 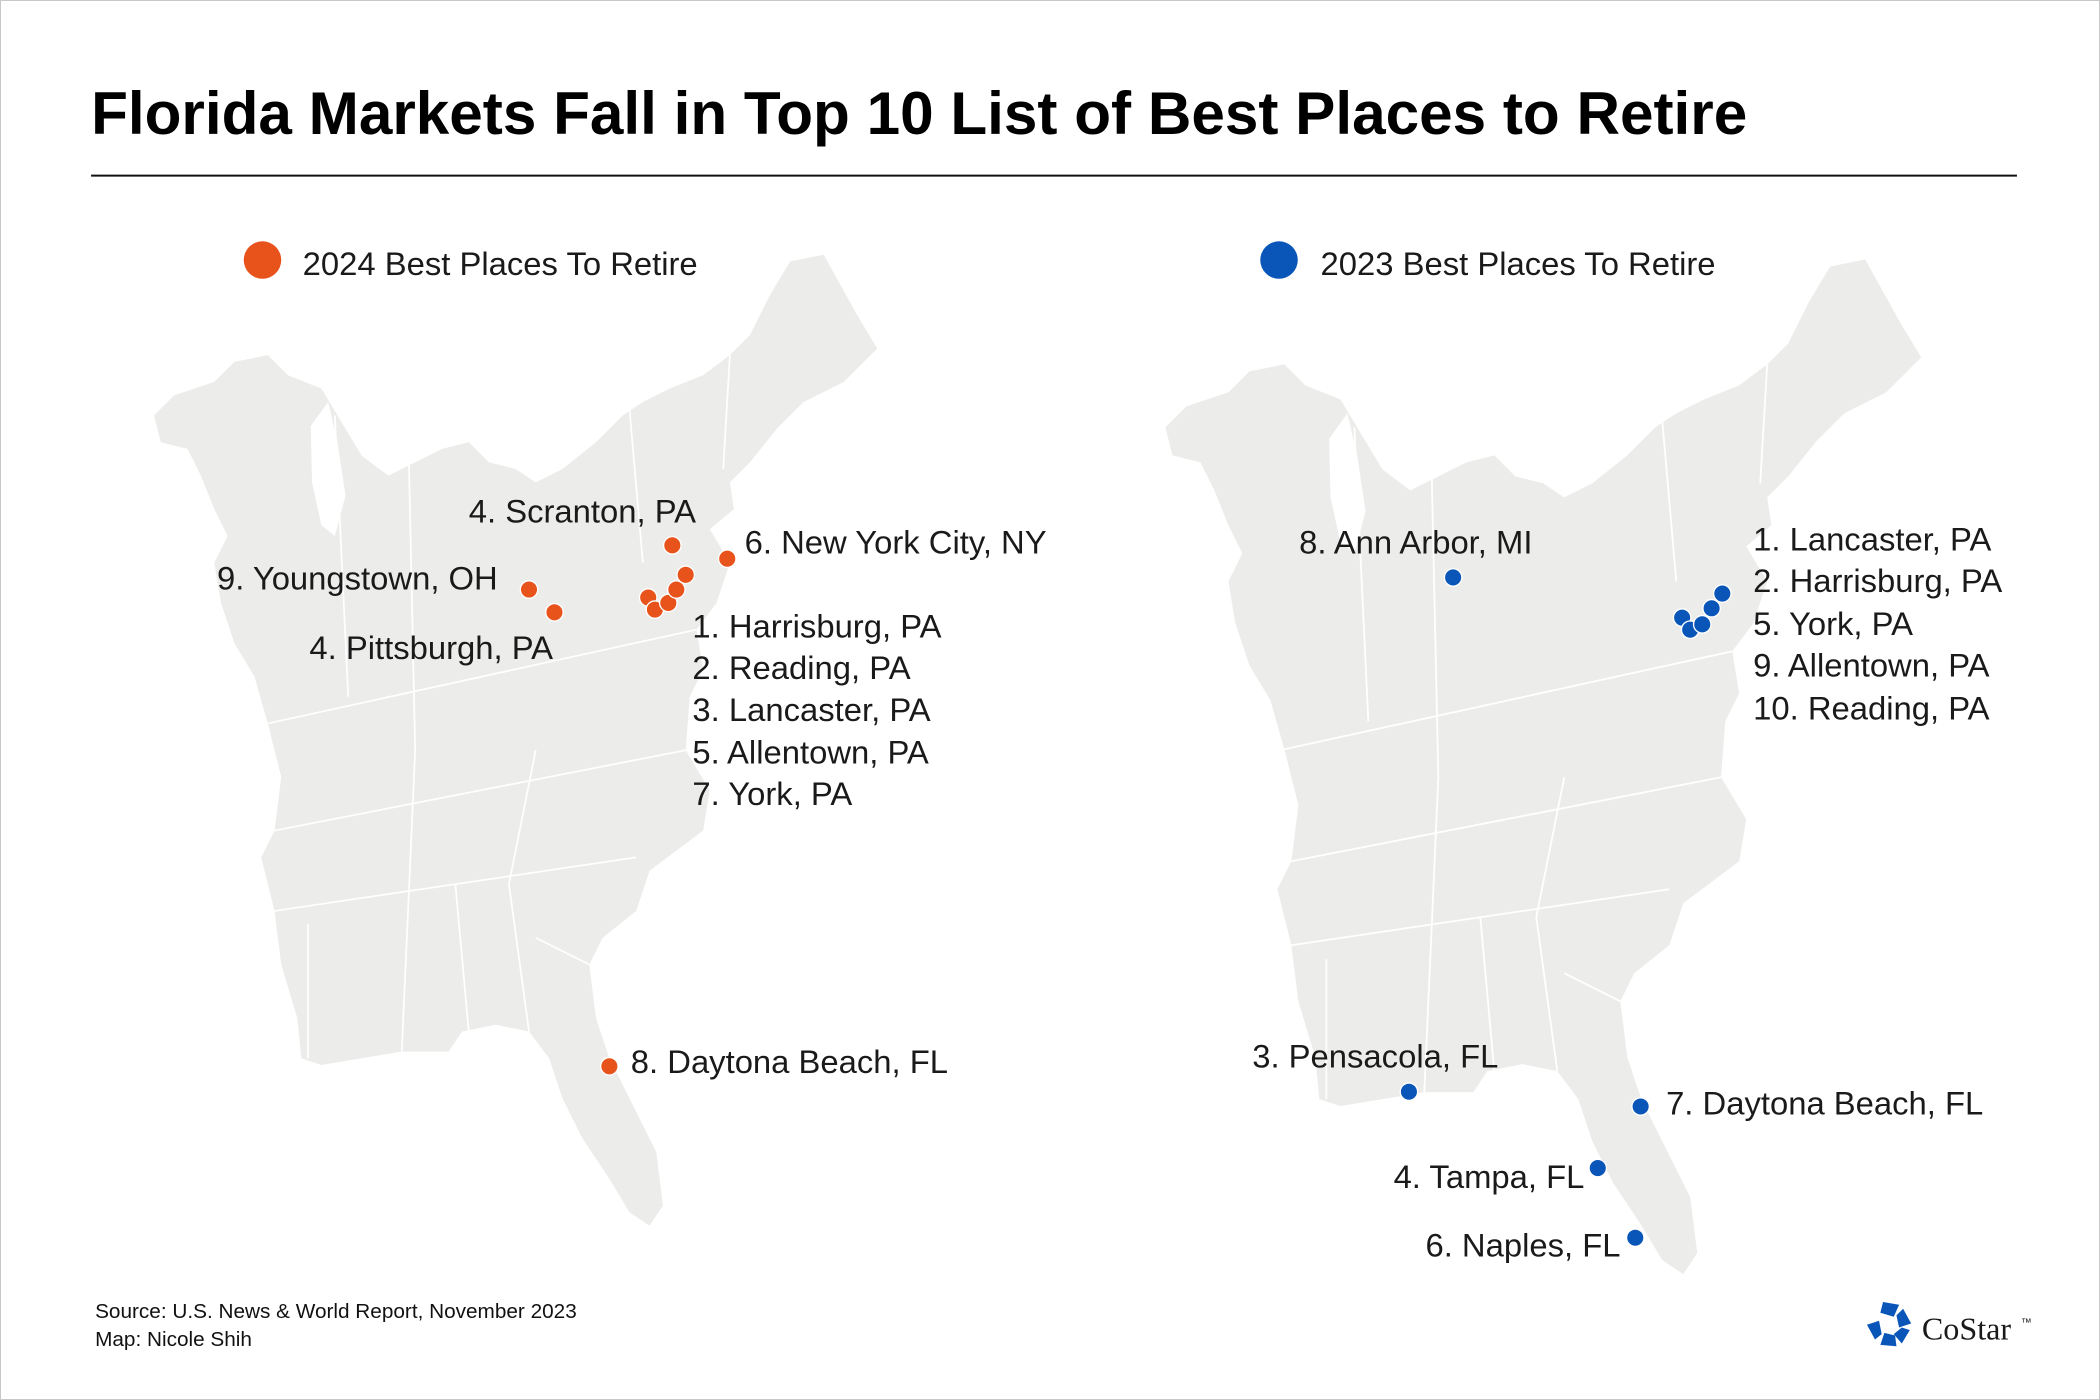 I want to click on label-scranton: 4. Scranton, PA, so click(x=582, y=511).